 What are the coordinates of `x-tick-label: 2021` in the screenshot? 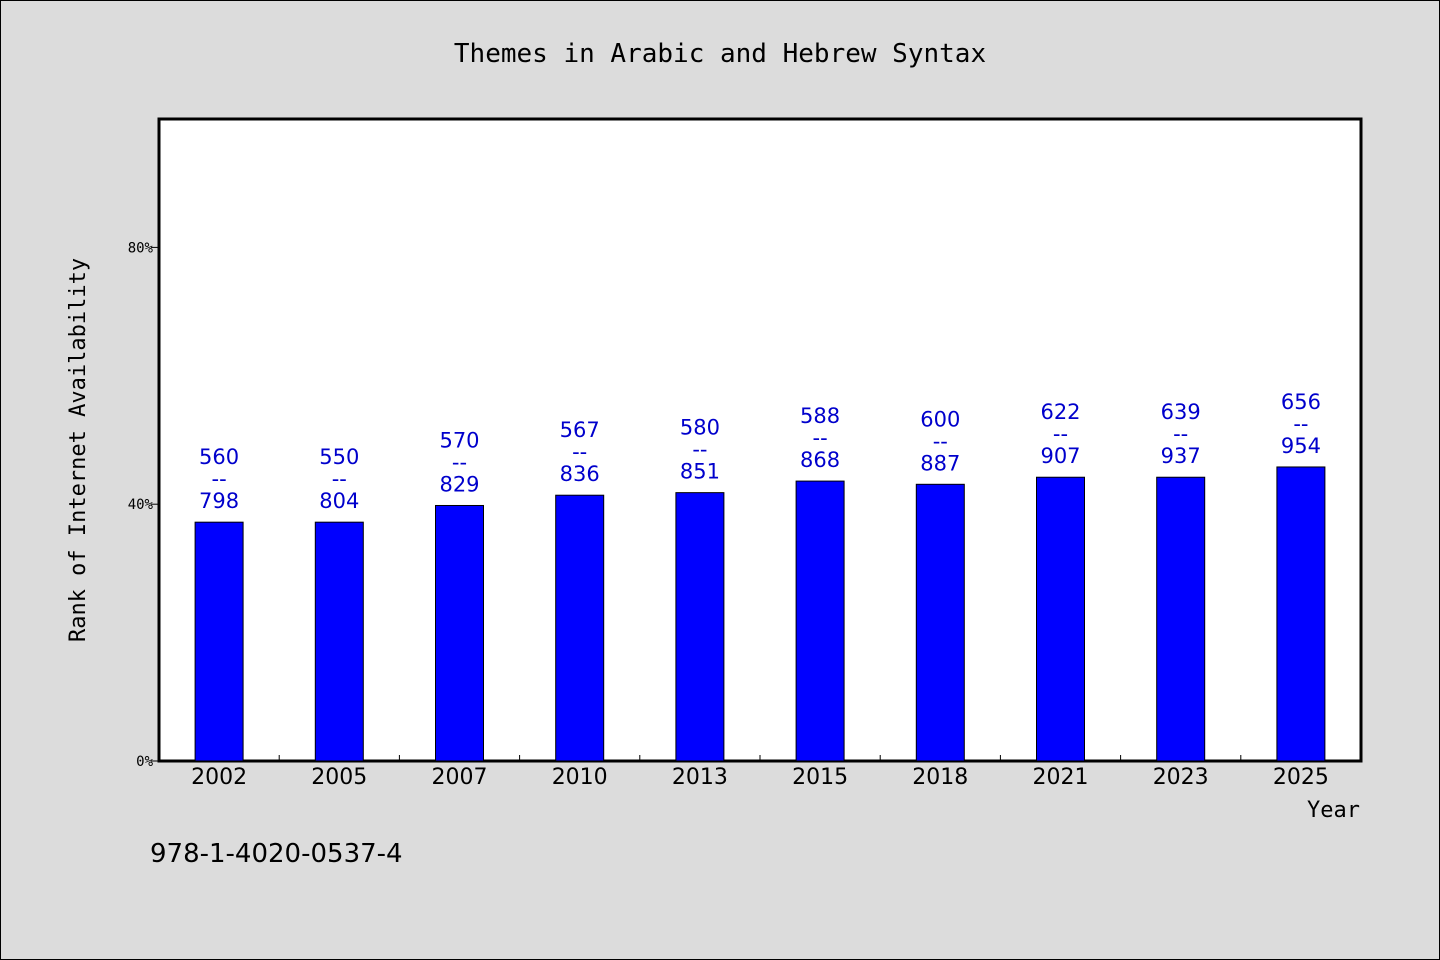 It's located at (1061, 777).